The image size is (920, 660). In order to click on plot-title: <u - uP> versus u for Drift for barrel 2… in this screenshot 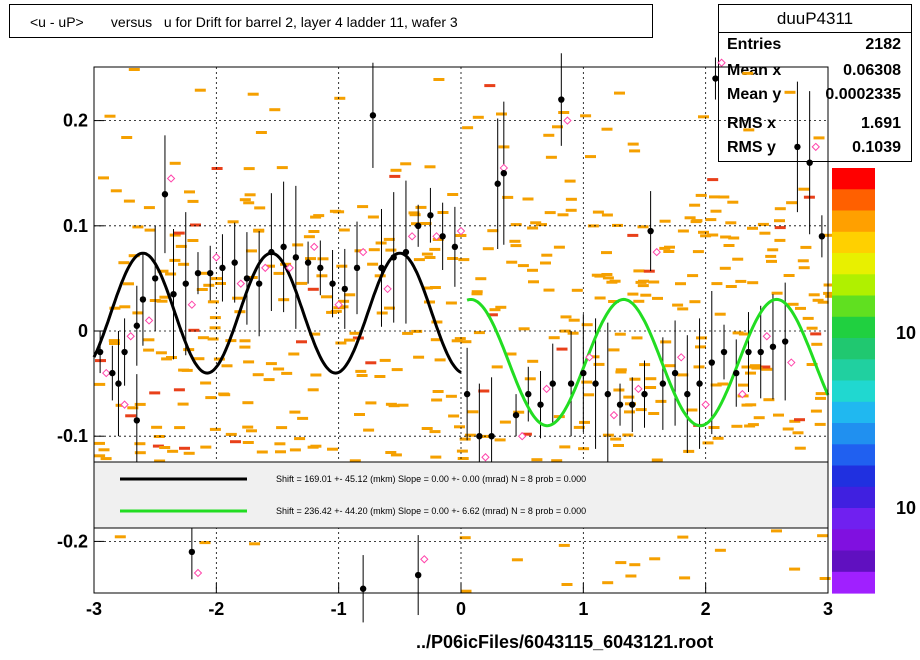, I will do `click(244, 22)`.